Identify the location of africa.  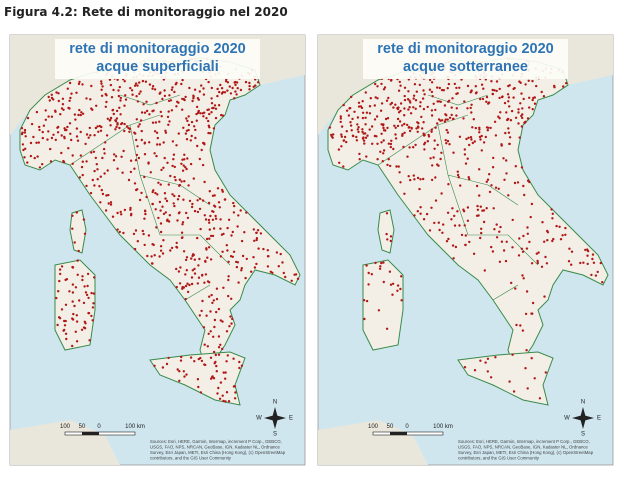
(65, 442).